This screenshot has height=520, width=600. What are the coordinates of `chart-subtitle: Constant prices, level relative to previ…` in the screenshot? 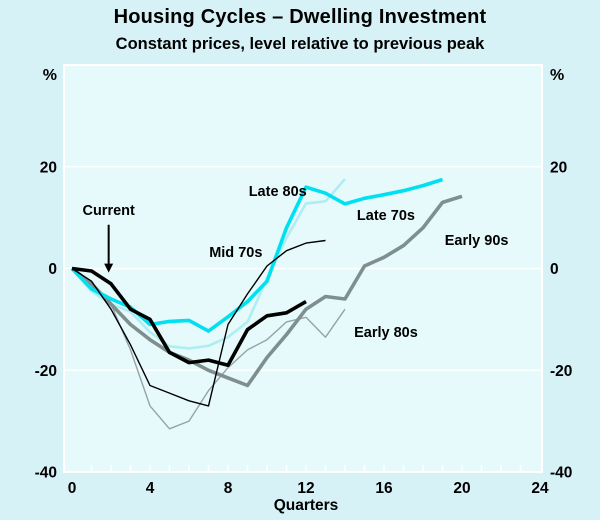 It's located at (300, 44).